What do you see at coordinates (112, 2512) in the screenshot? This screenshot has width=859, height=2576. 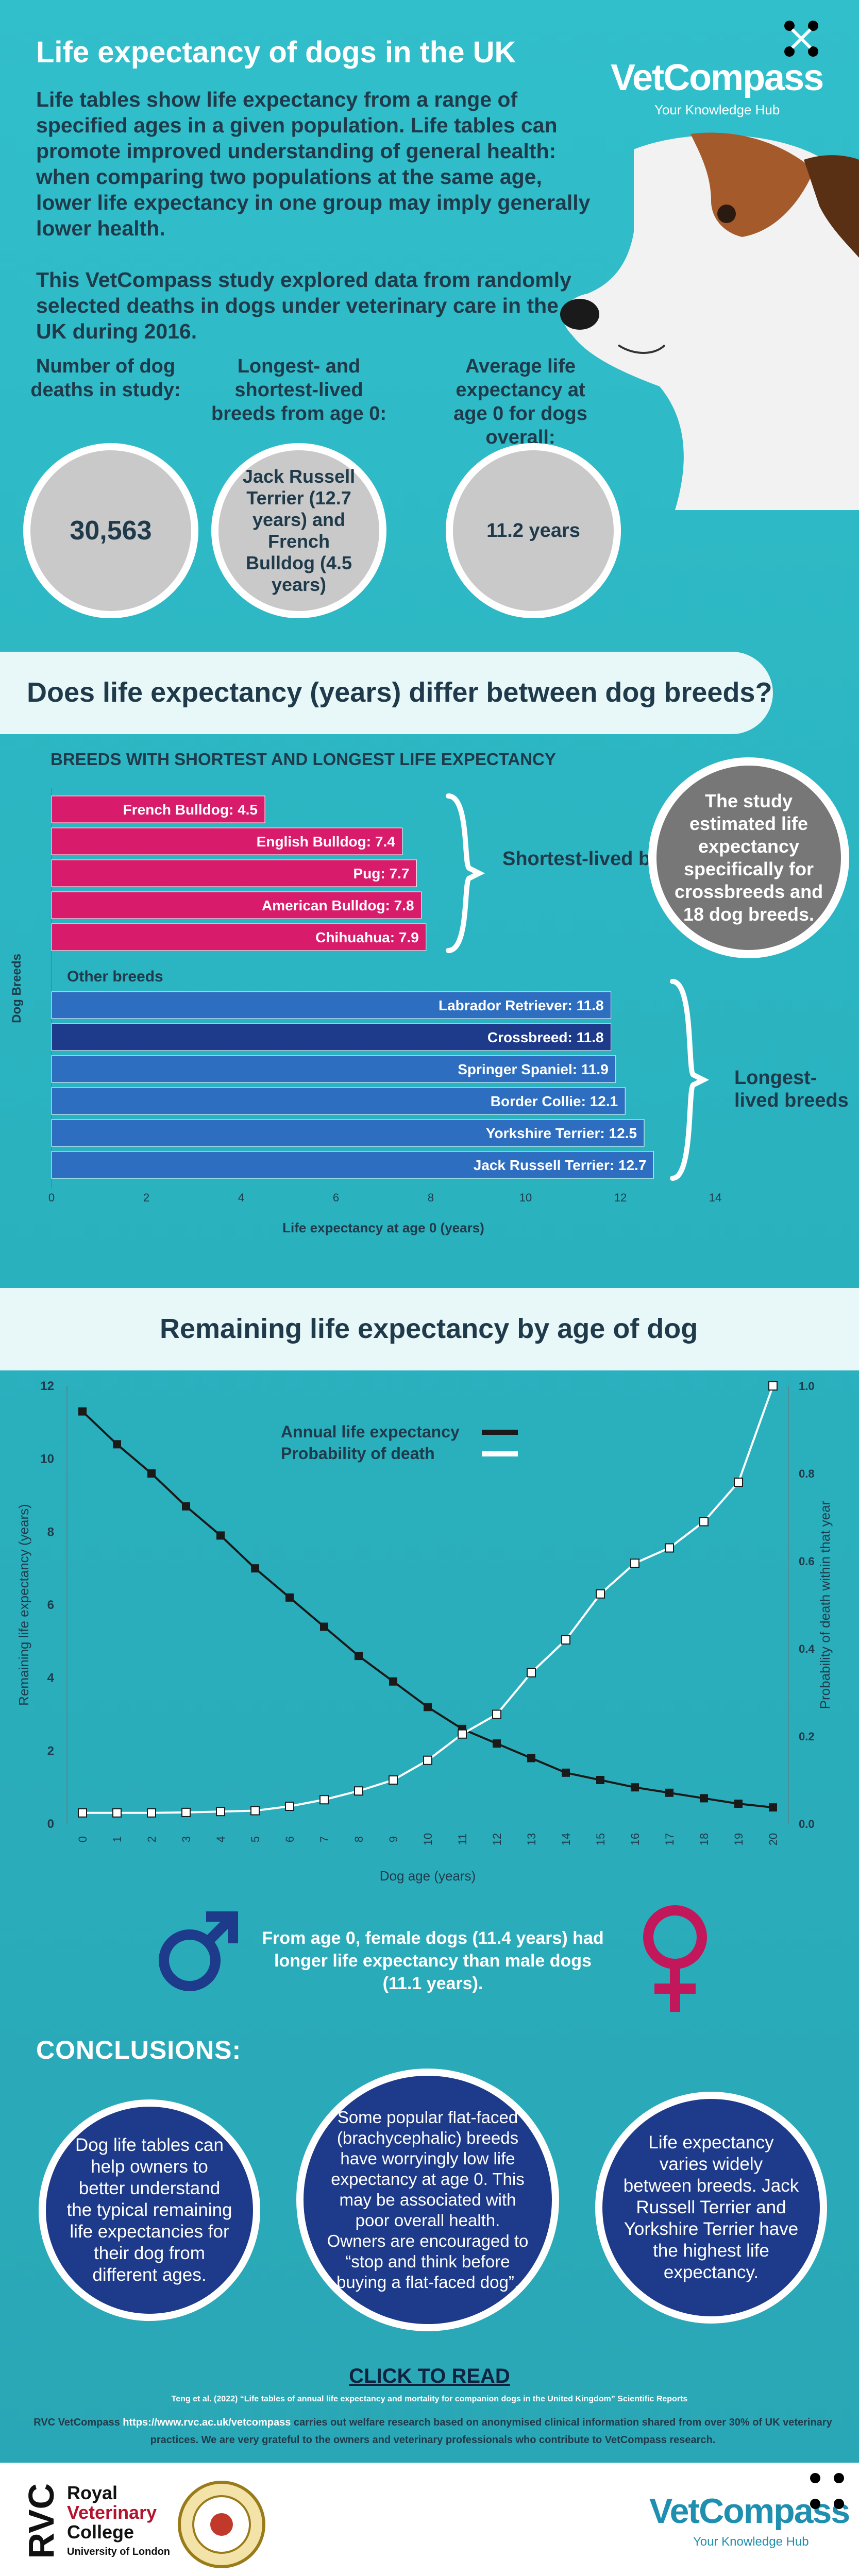 I see `rvc-line-2: Veterinary` at bounding box center [112, 2512].